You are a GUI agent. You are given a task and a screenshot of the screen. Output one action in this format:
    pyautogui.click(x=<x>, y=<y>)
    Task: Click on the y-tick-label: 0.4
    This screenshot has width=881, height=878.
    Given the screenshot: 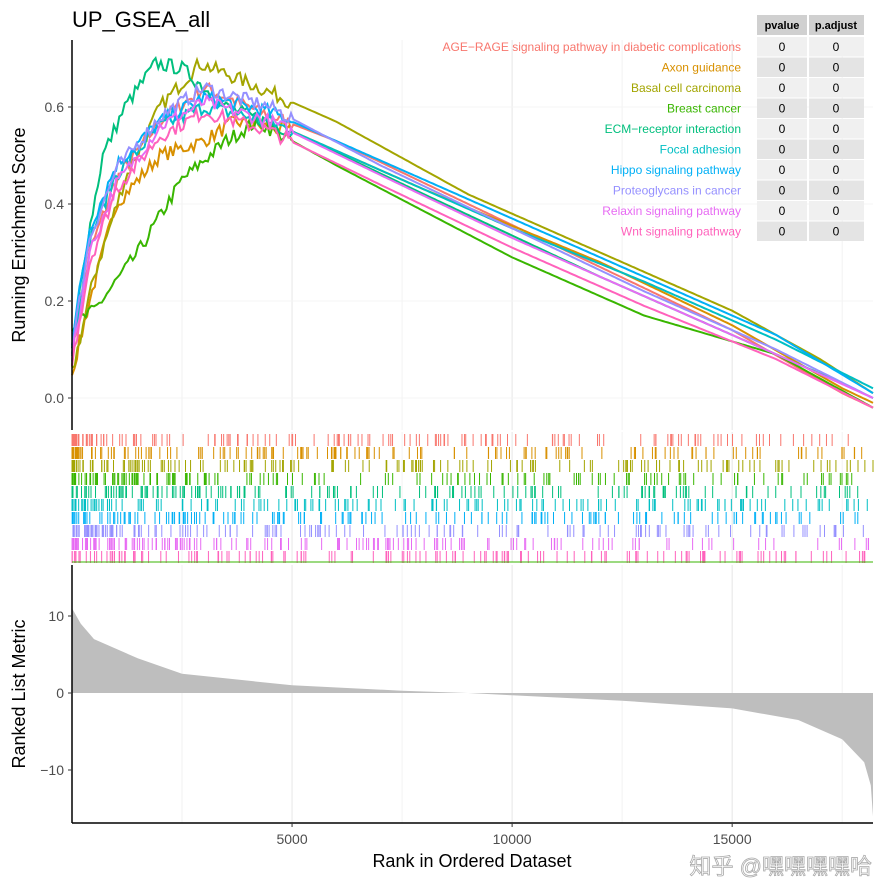 What is the action you would take?
    pyautogui.click(x=55, y=204)
    